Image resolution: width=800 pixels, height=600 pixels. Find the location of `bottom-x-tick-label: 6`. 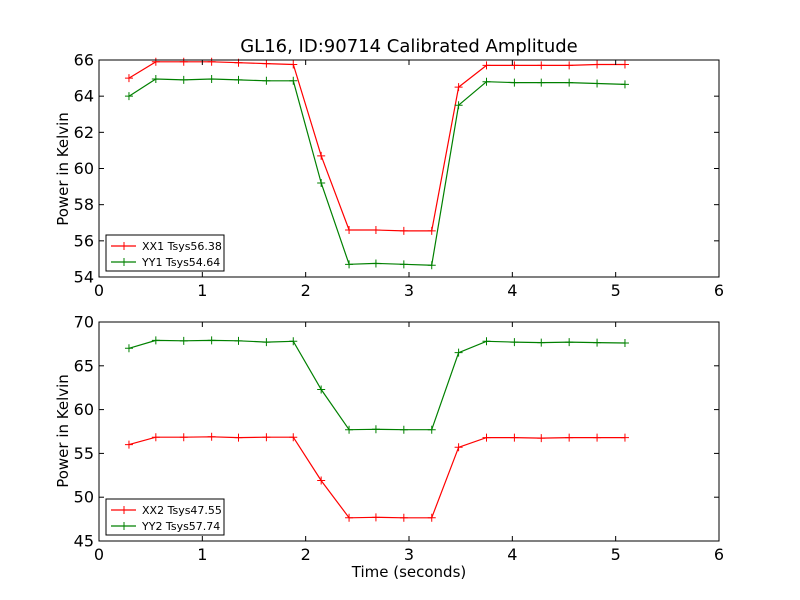

bottom-x-tick-label: 6 is located at coordinates (719, 554).